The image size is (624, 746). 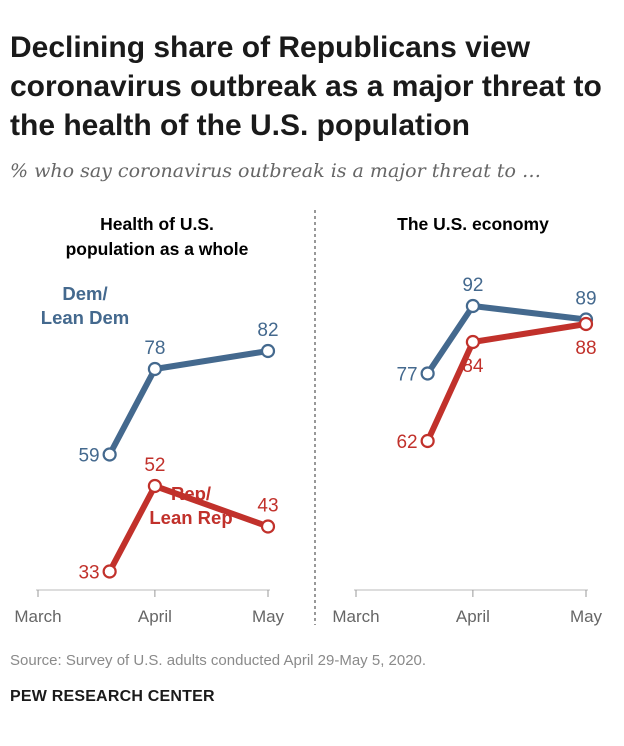 What do you see at coordinates (406, 375) in the screenshot?
I see `dem-data-label: 77` at bounding box center [406, 375].